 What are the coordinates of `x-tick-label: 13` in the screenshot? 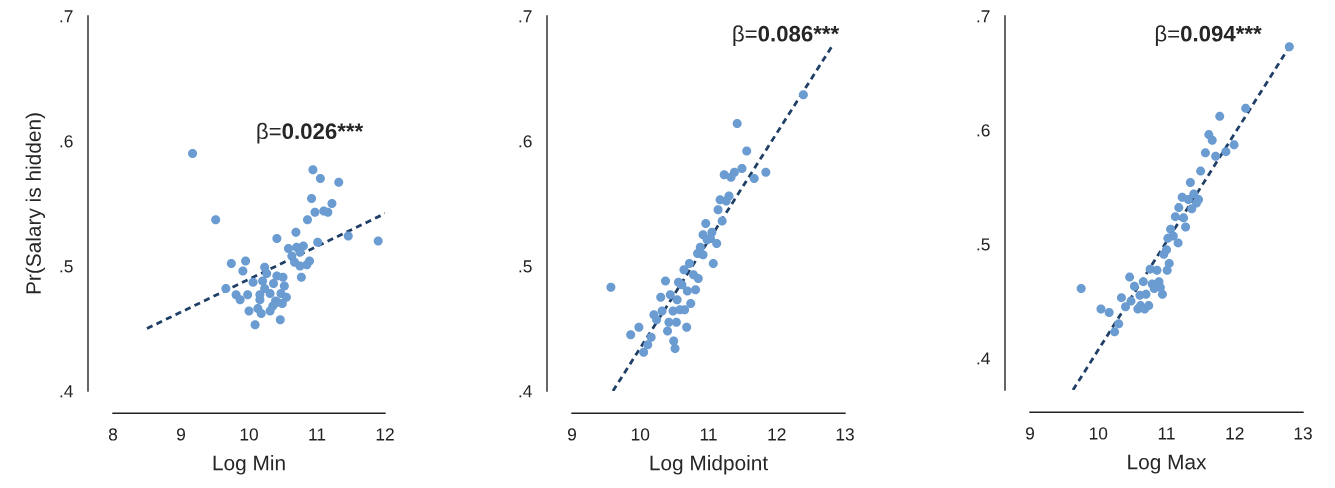 It's located at (1303, 433).